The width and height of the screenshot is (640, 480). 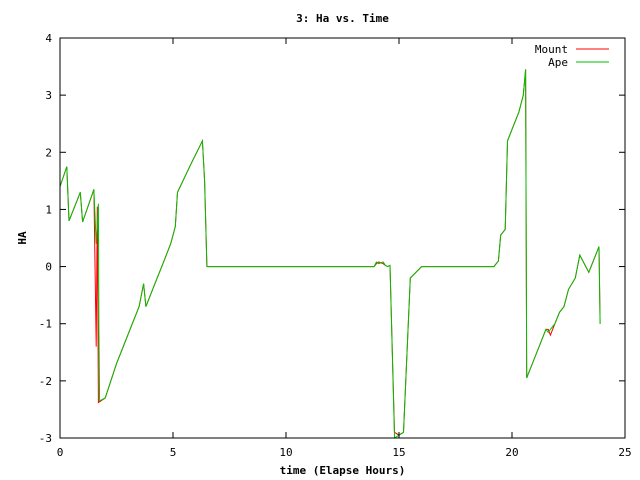 I want to click on x-tick-label: 5, so click(x=173, y=452).